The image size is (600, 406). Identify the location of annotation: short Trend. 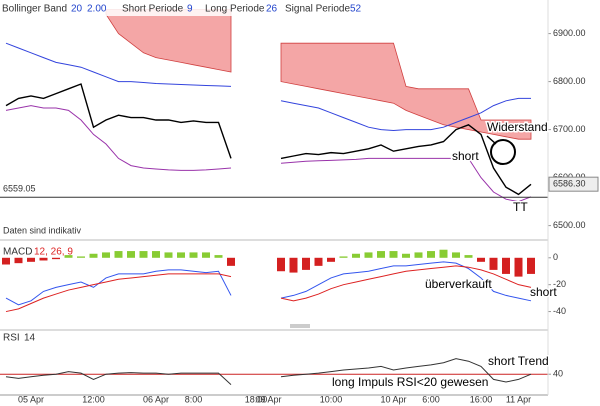
(518, 361).